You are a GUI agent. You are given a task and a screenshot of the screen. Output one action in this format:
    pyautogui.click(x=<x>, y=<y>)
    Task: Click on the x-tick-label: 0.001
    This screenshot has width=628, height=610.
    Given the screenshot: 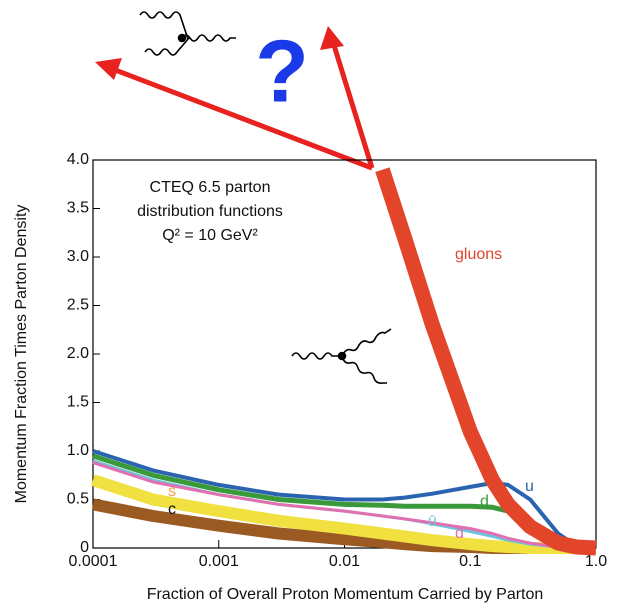 What is the action you would take?
    pyautogui.click(x=219, y=561)
    